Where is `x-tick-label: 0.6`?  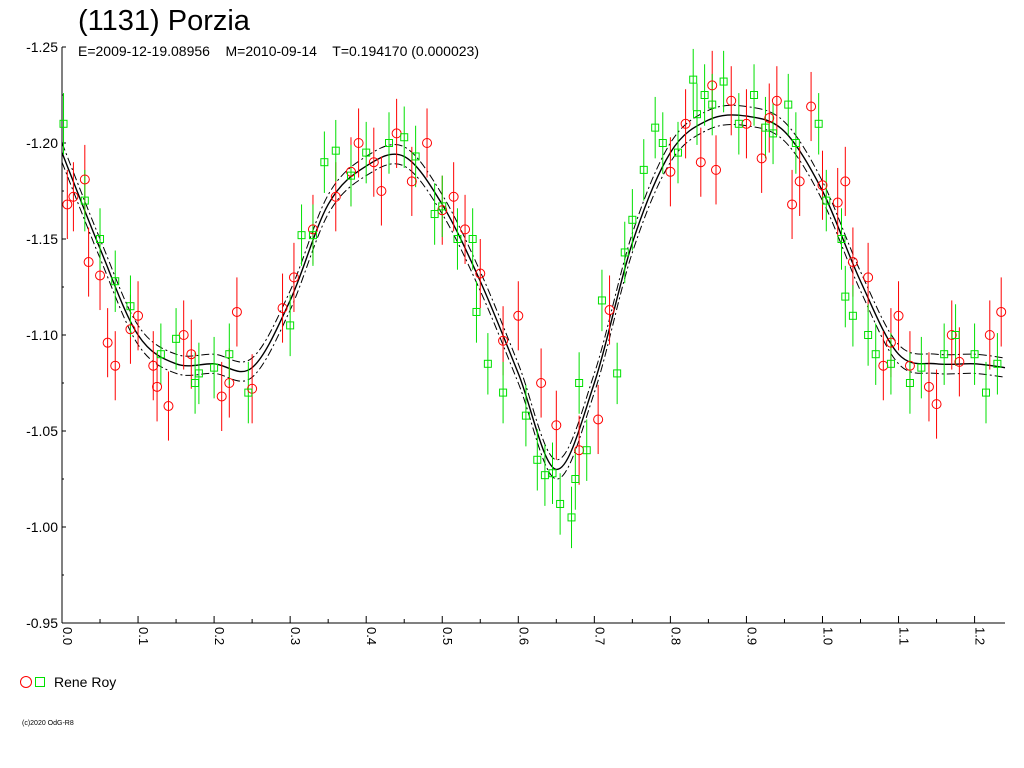 x-tick-label: 0.6 is located at coordinates (523, 636).